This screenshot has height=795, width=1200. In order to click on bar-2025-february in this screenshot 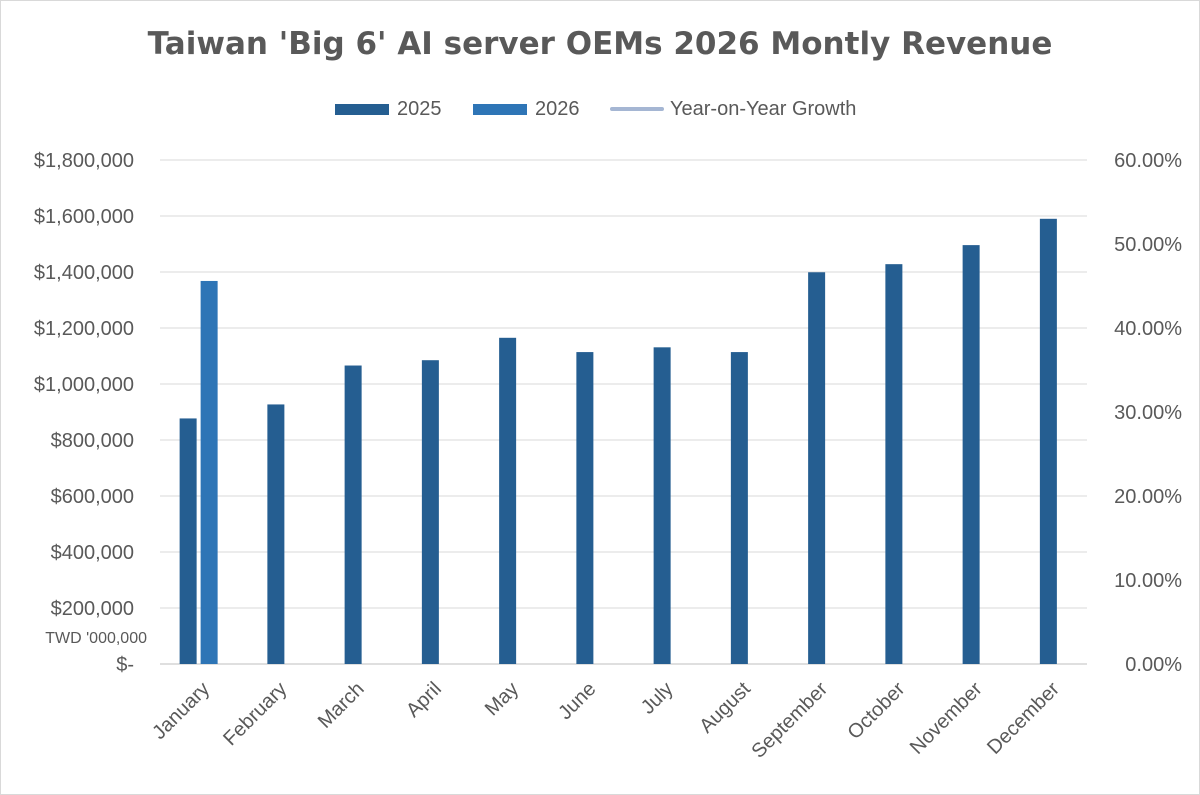, I will do `click(276, 534)`.